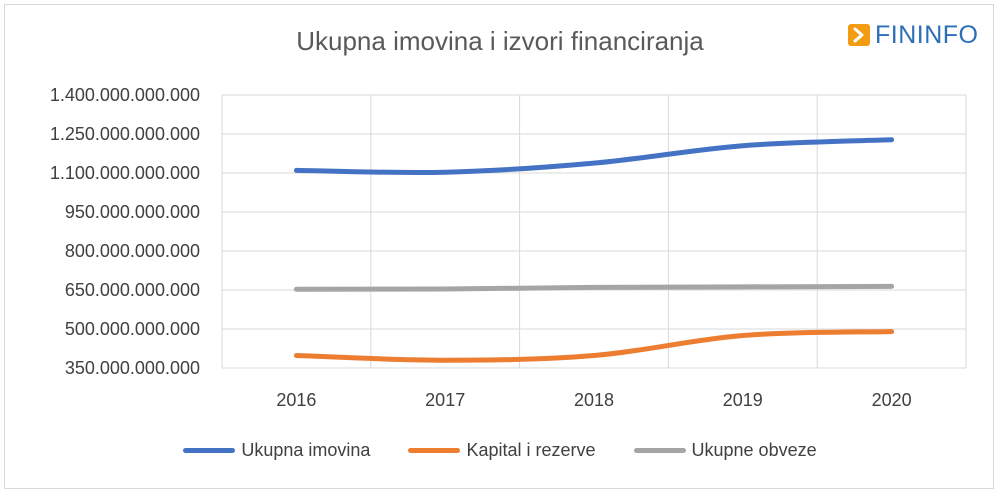 The width and height of the screenshot is (1000, 495). I want to click on legend-item: Ukupne obveze, so click(725, 450).